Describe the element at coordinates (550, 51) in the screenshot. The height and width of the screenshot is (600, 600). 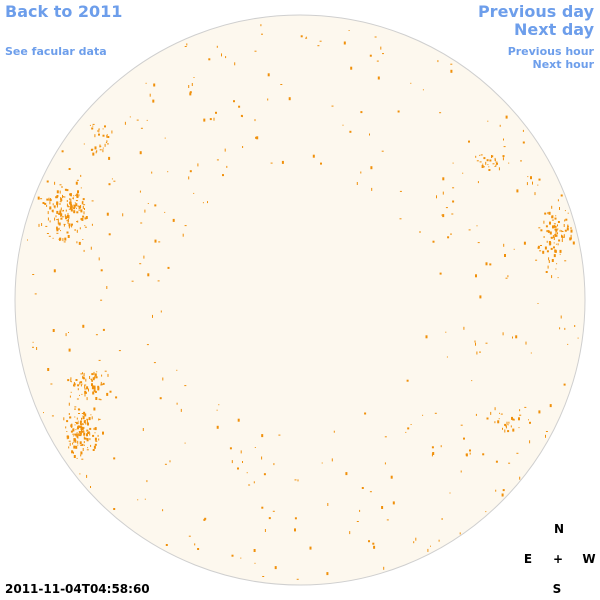
I see `previous-hour-link: Previous hour` at that location.